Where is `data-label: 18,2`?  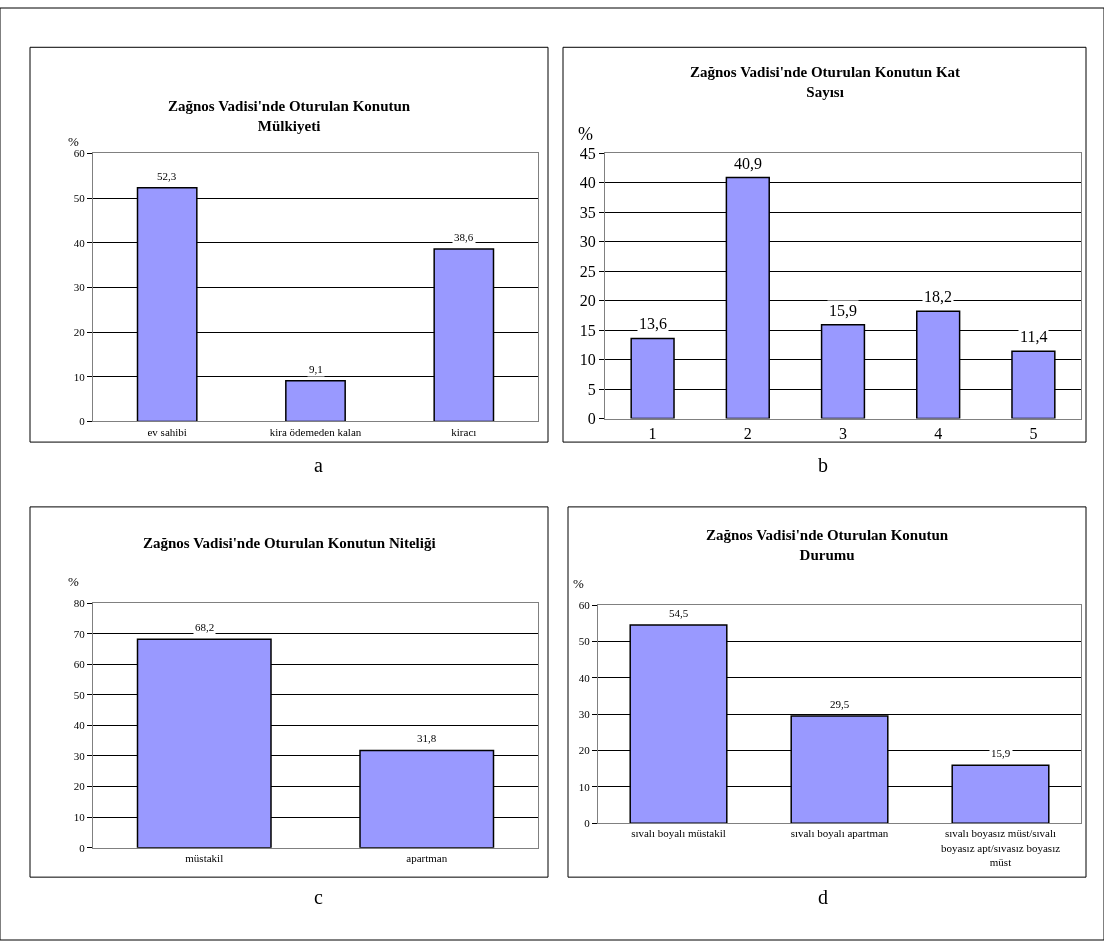
data-label: 18,2 is located at coordinates (938, 296).